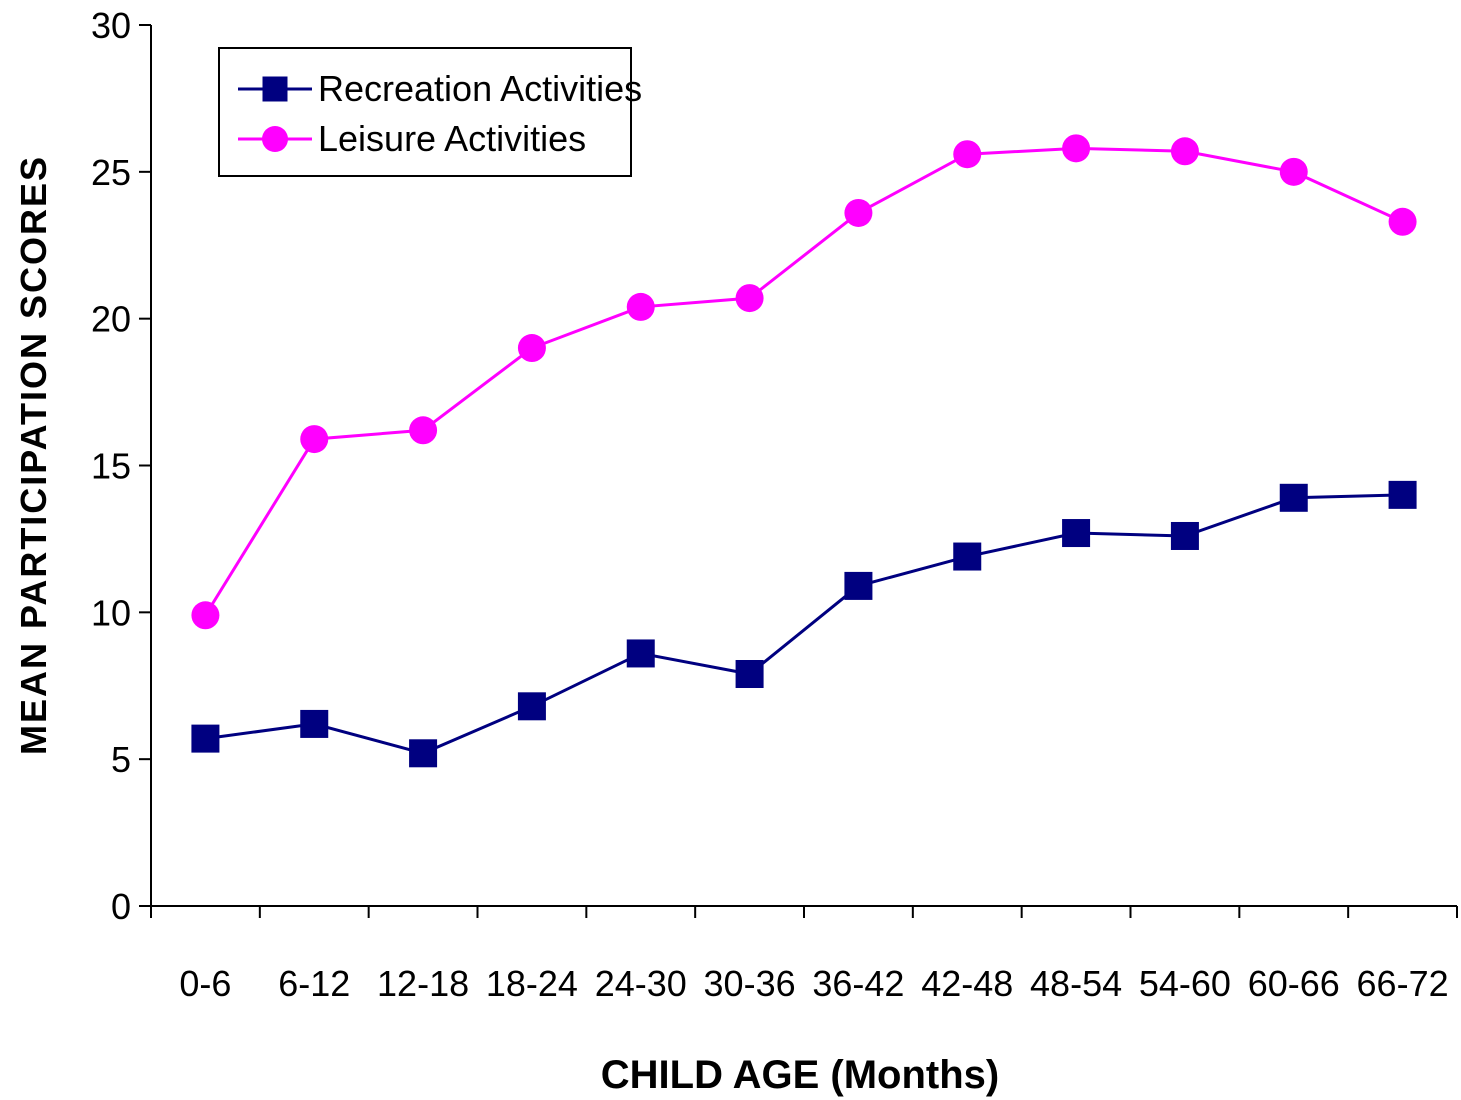  What do you see at coordinates (1185, 983) in the screenshot?
I see `x-tick-label: 54-60` at bounding box center [1185, 983].